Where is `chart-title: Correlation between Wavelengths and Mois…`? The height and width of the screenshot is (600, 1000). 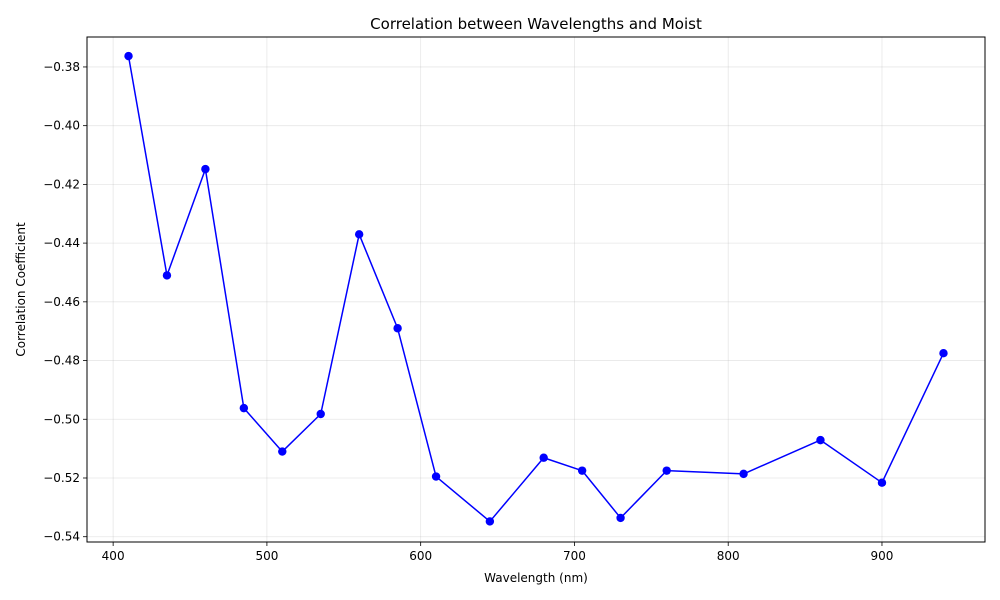 chart-title: Correlation between Wavelengths and Mois… is located at coordinates (536, 24).